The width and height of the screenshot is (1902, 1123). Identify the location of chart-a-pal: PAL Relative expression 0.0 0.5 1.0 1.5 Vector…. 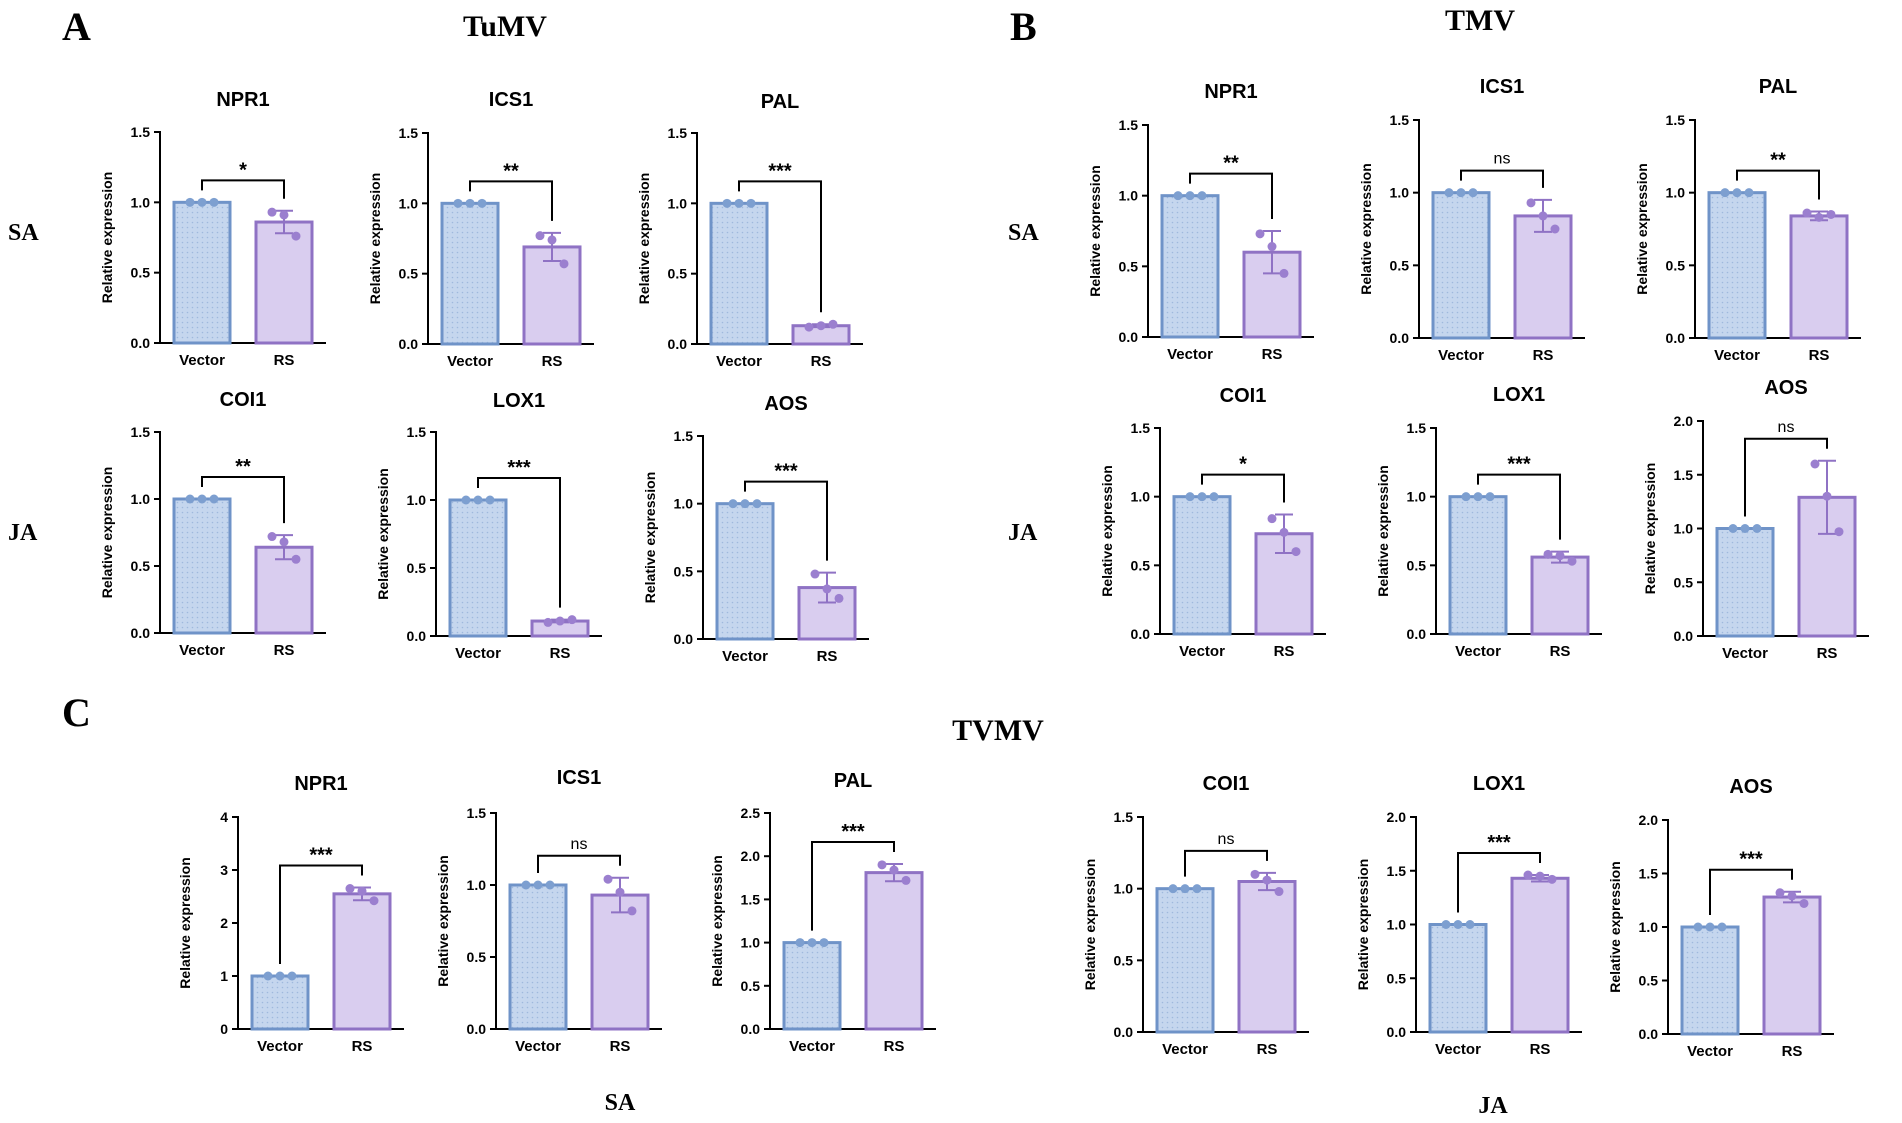
(749, 230).